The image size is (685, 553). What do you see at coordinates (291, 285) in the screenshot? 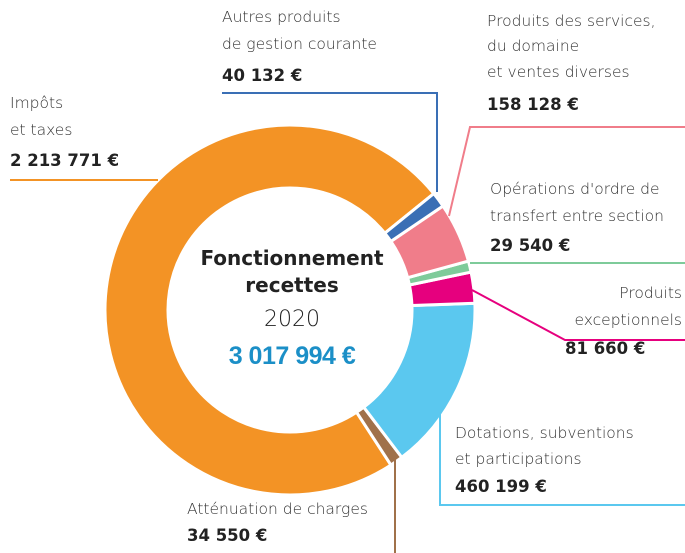
I see `center-title: recettes` at bounding box center [291, 285].